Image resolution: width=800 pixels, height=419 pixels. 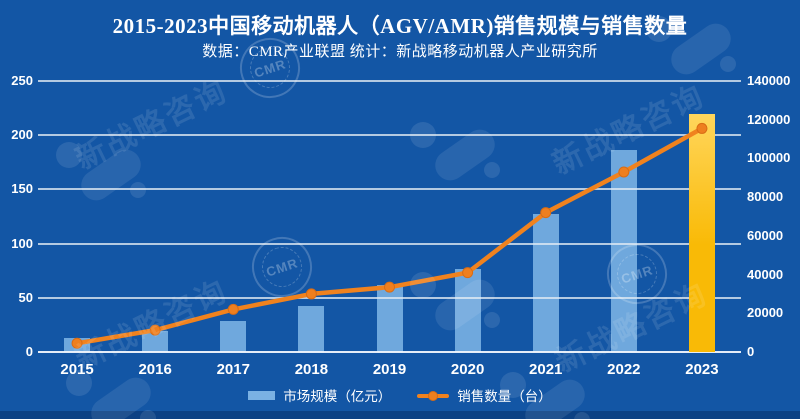 I want to click on watermark-seal-1: CMR, so click(x=282, y=267).